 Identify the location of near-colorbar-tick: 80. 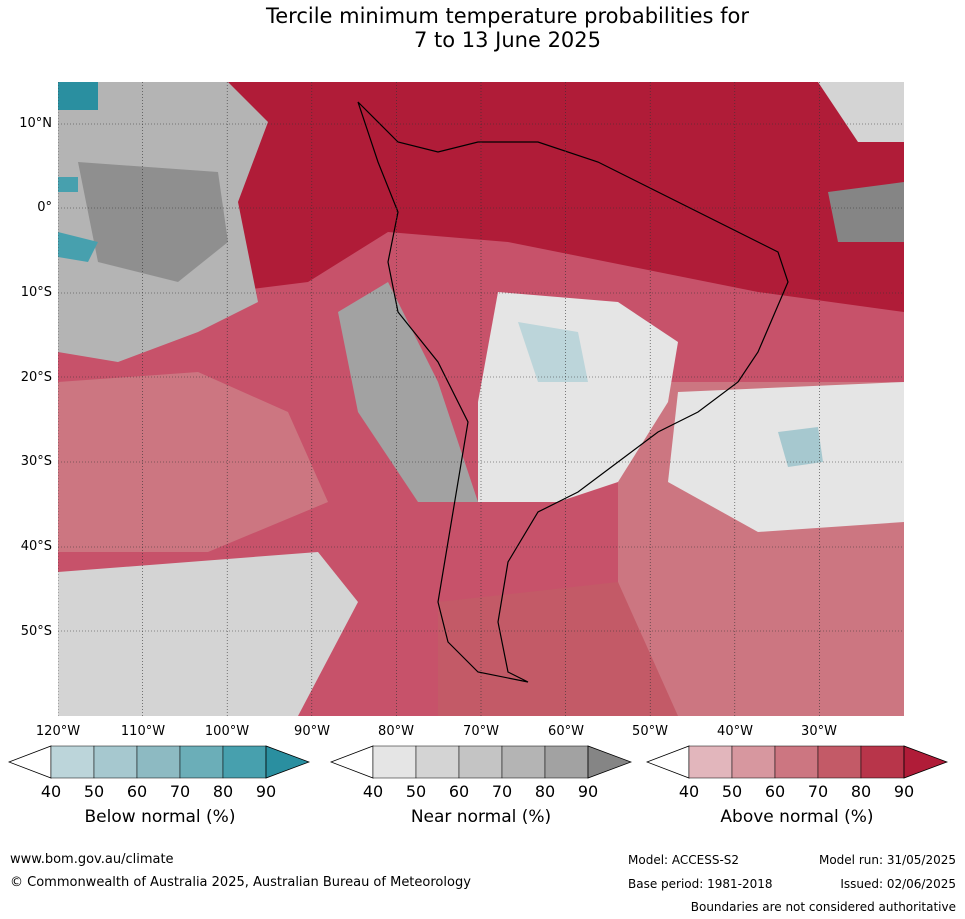
(545, 791).